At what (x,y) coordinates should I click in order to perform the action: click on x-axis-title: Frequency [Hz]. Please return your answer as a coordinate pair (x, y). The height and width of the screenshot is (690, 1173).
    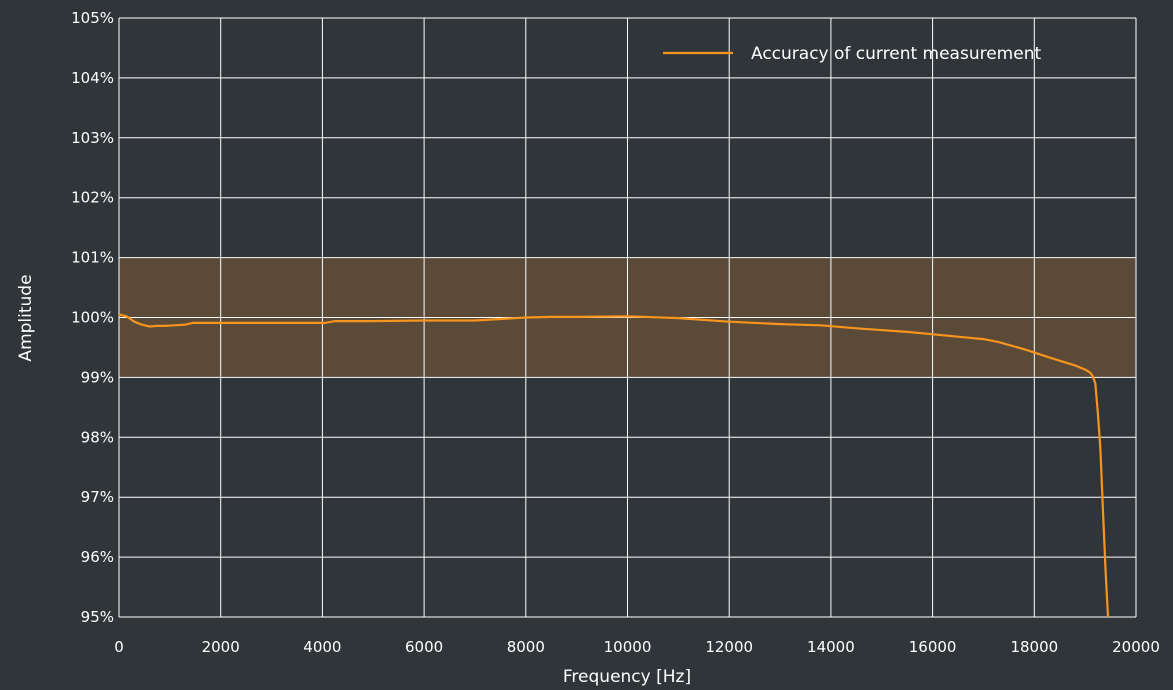
    Looking at the image, I should click on (627, 677).